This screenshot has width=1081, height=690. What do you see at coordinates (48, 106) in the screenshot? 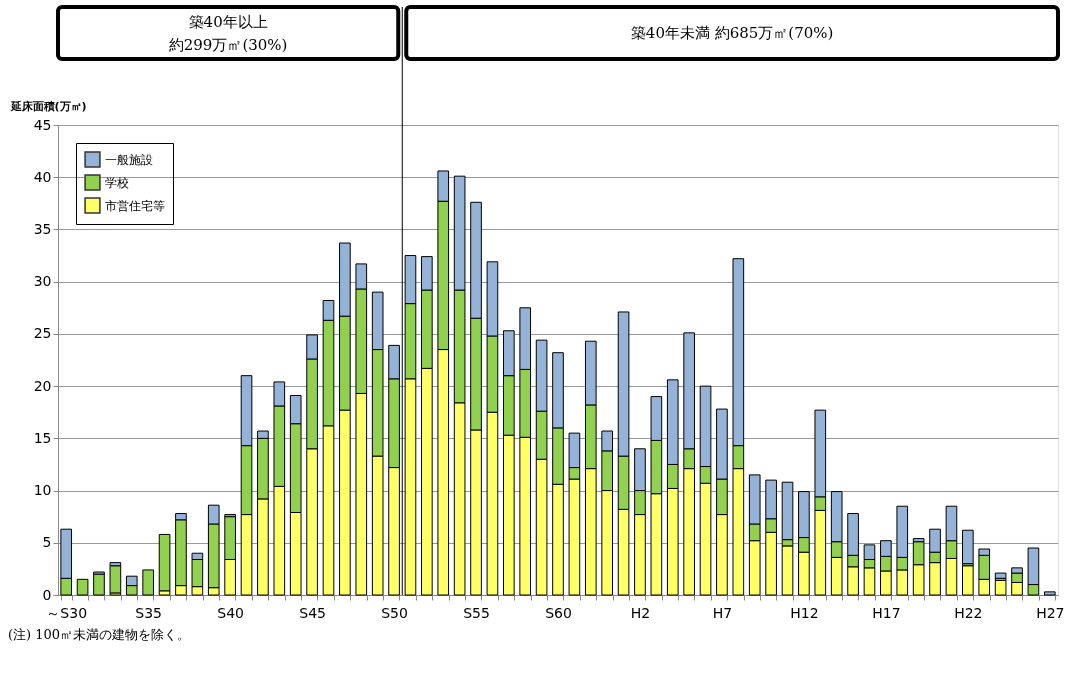
I see `y-axis-title: 延床面積(万㎡)` at bounding box center [48, 106].